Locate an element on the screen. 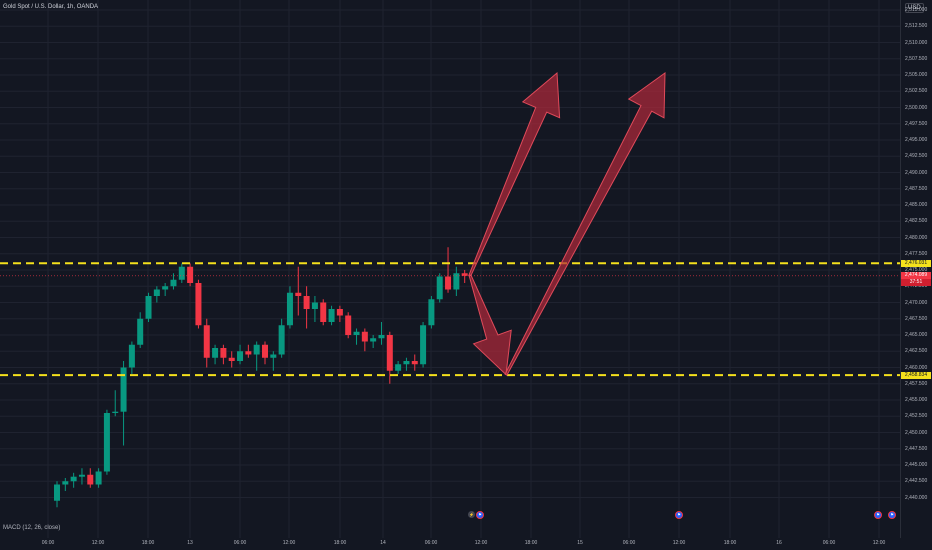  currency-button: USD is located at coordinates (914, 8).